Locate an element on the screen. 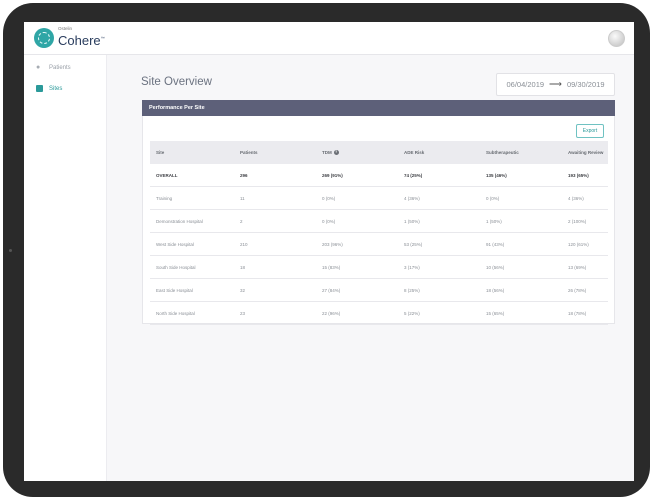  app-logo: Ostelin Cohere™ is located at coordinates (69, 37).